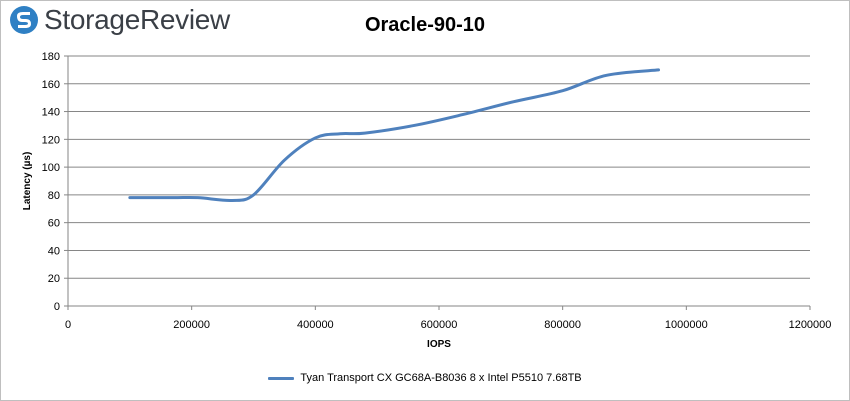 The height and width of the screenshot is (401, 850). I want to click on x-tick-label: 600000, so click(439, 325).